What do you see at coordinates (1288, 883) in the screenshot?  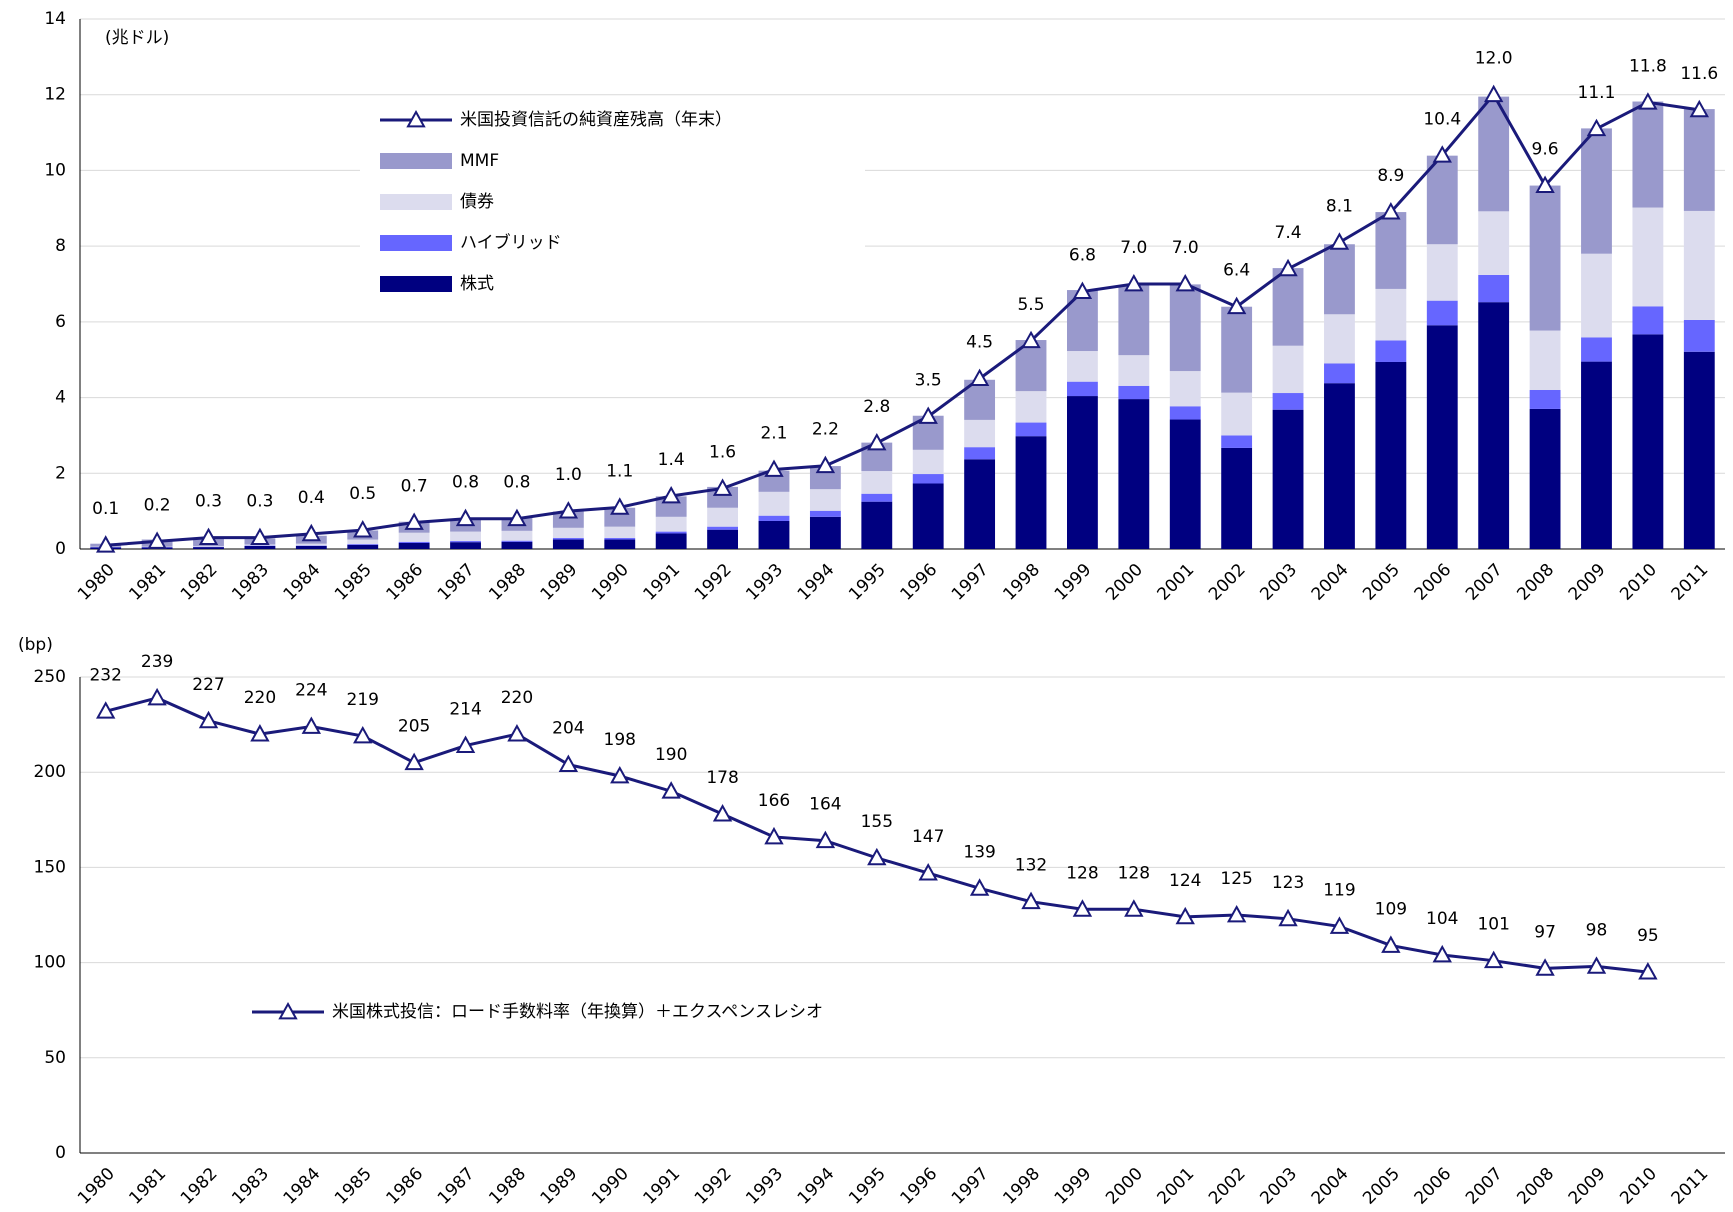 I see `data-label: 123` at bounding box center [1288, 883].